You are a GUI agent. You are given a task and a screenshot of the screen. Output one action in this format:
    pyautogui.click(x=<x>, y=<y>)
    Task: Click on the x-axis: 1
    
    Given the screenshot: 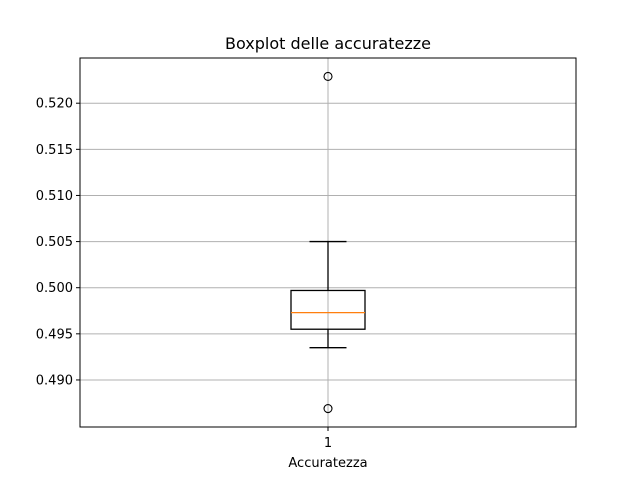 What is the action you would take?
    pyautogui.click(x=328, y=439)
    